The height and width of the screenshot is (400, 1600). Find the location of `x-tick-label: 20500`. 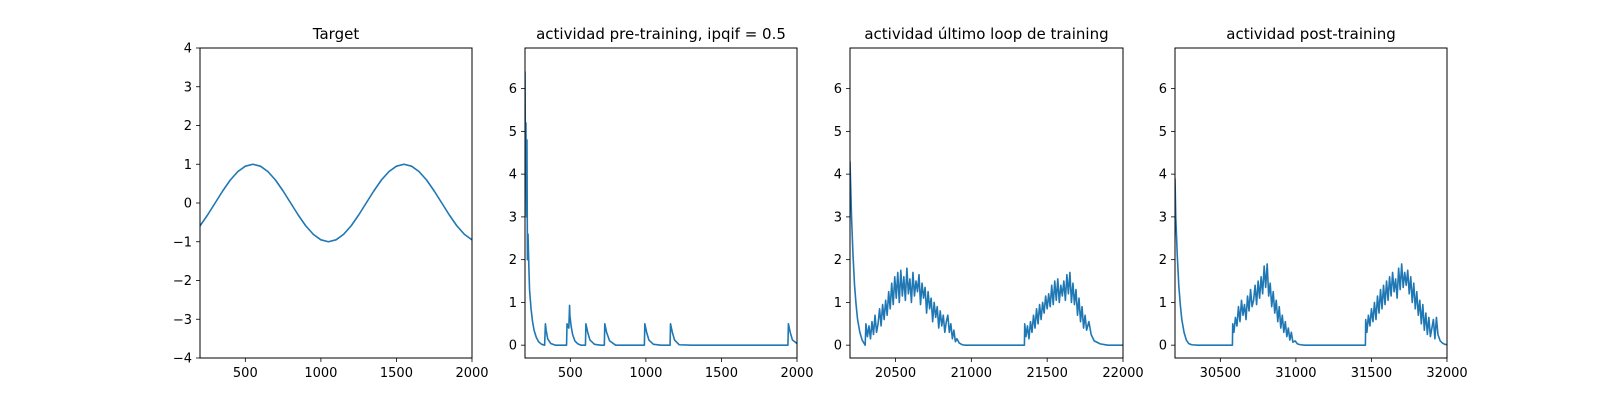

x-tick-label: 20500 is located at coordinates (895, 373).